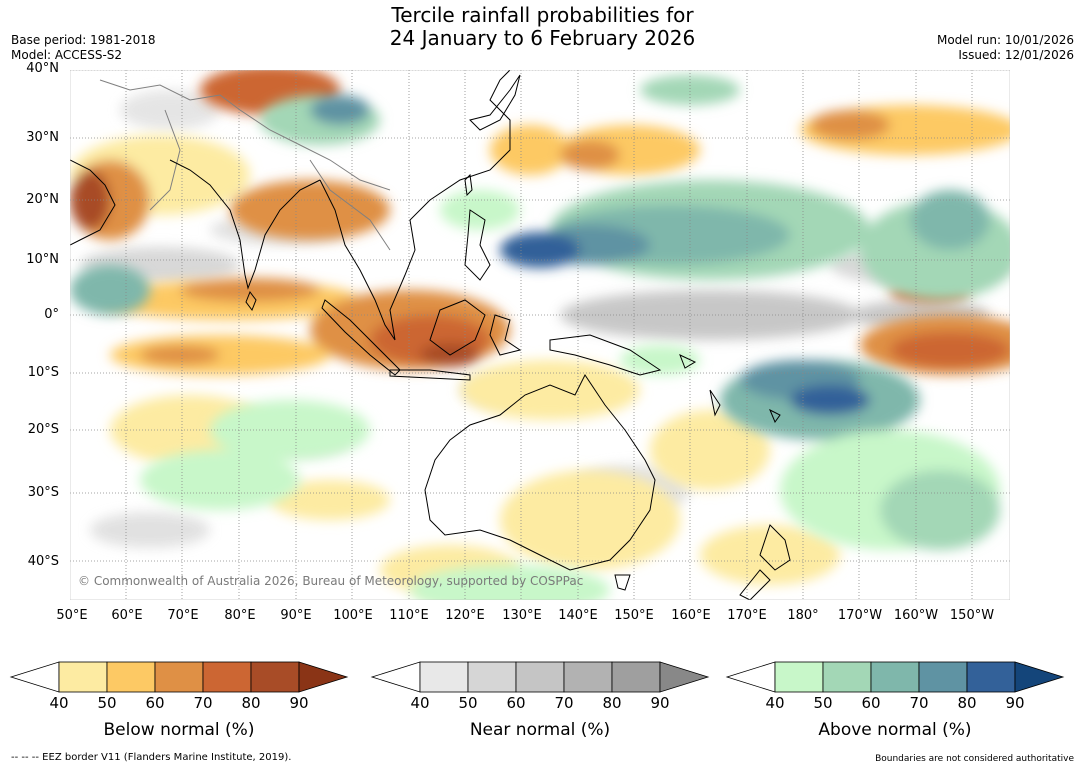 The width and height of the screenshot is (1085, 770). What do you see at coordinates (660, 703) in the screenshot?
I see `near-tick-90: 90` at bounding box center [660, 703].